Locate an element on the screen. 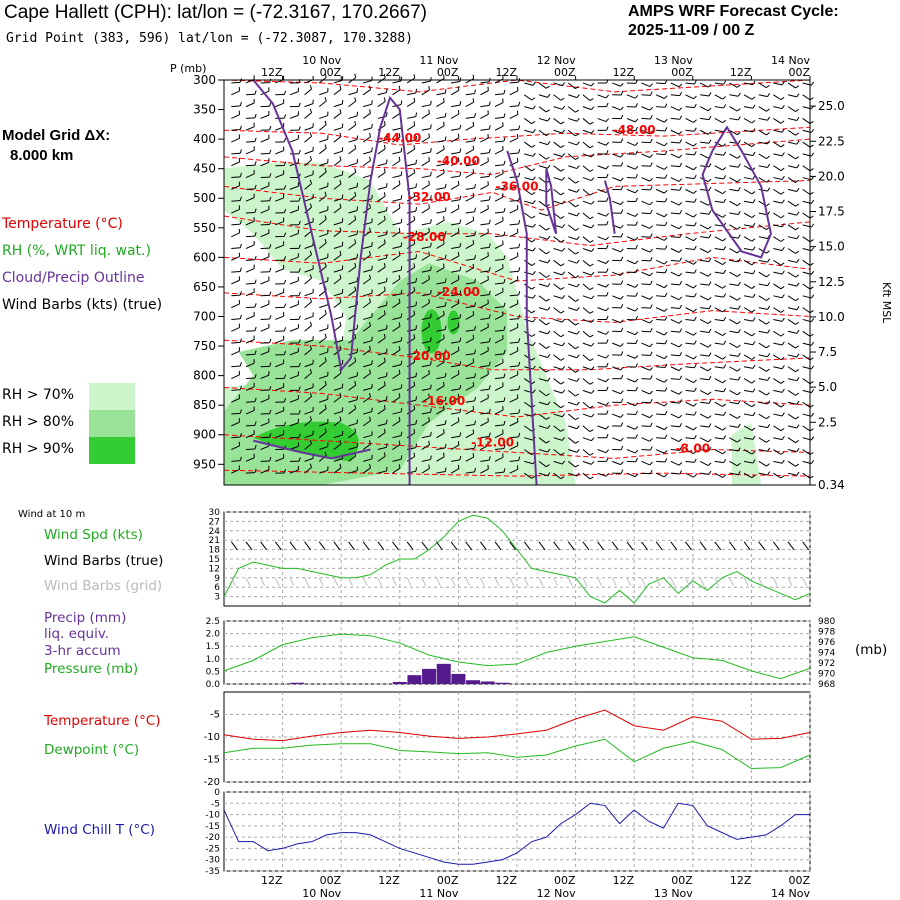  model-grid-info: Model Grid ΔX: 8.000 km is located at coordinates (56, 146).